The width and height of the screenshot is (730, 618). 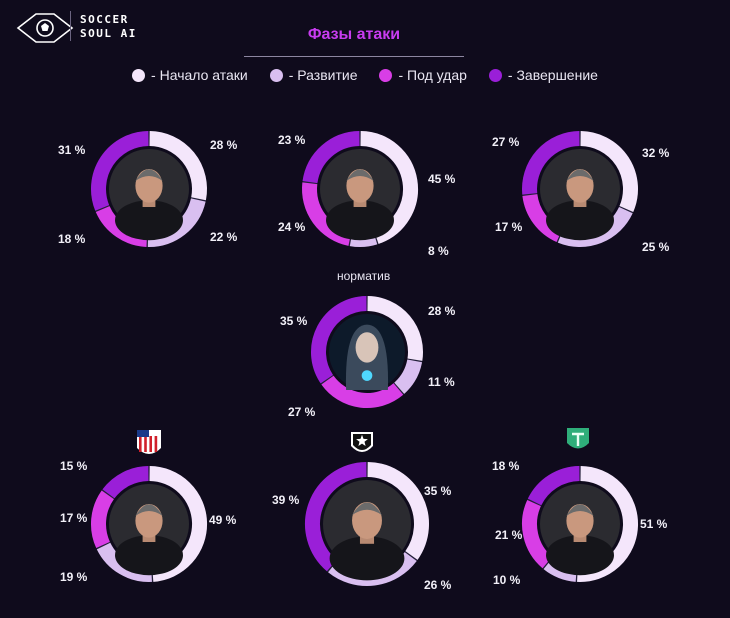 What do you see at coordinates (408, 376) in the screenshot?
I see `donut-segment-Развитие` at bounding box center [408, 376].